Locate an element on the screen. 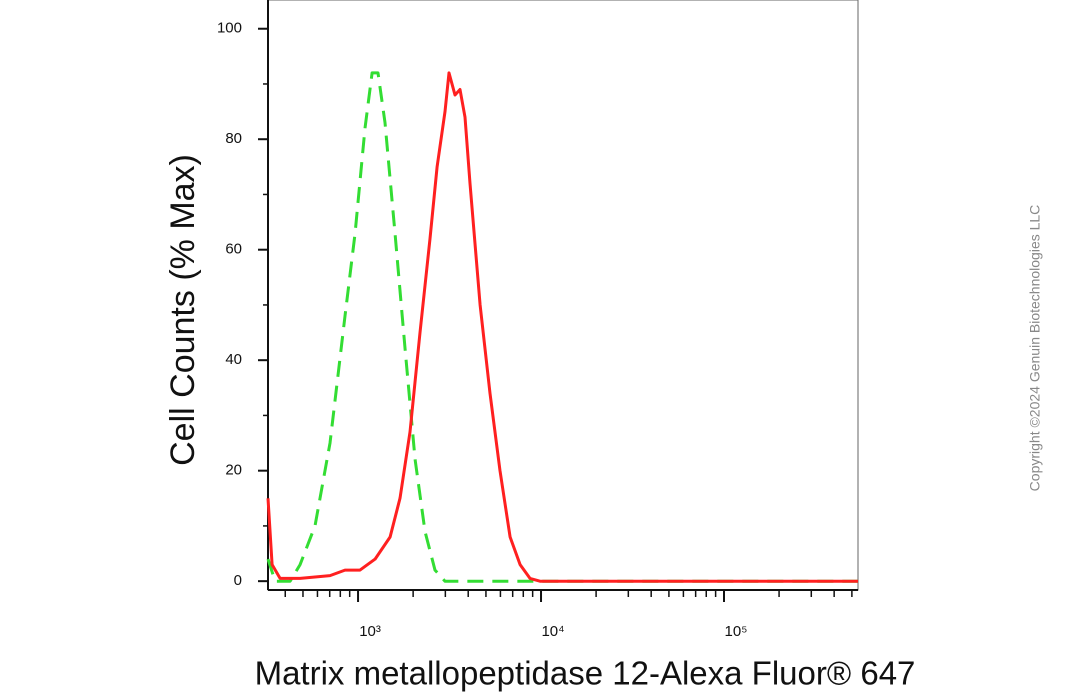 The width and height of the screenshot is (1090, 700). y-axis-title: Cell Counts (% Max) is located at coordinates (183, 310).